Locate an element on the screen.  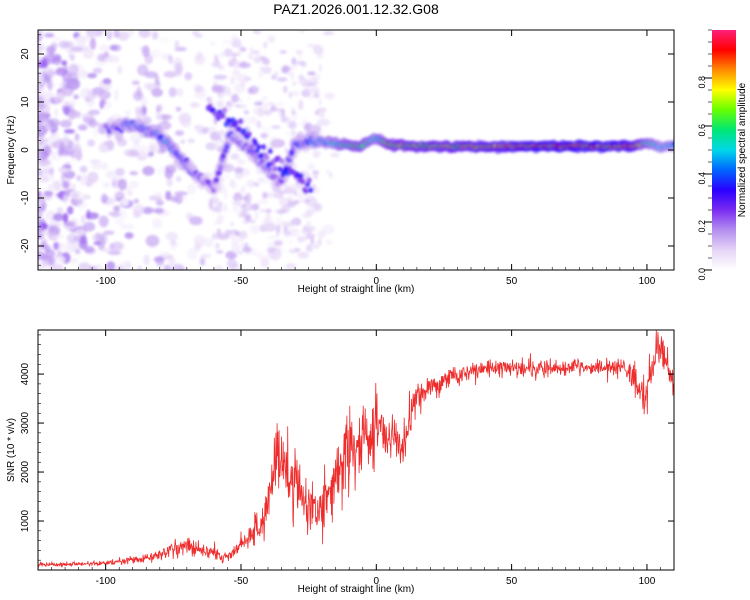
snr-x-tick-label: 100 is located at coordinates (647, 581).